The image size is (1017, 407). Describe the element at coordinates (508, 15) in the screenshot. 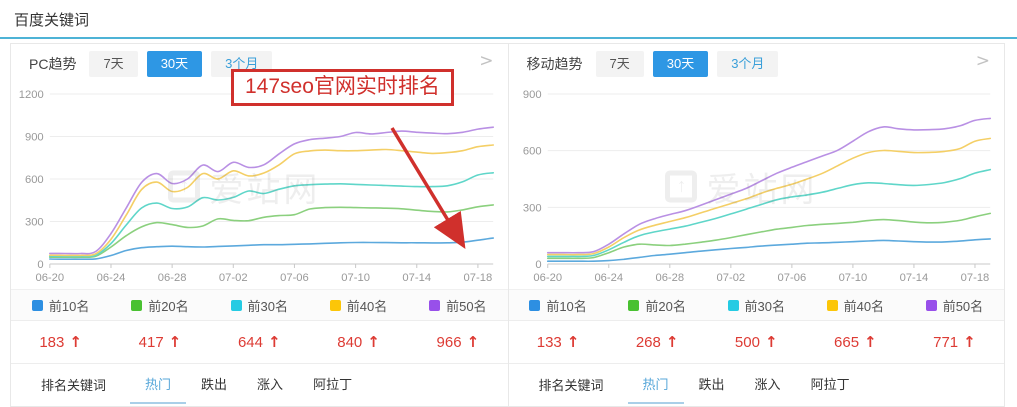

I see `page-header: 百度关键词` at that location.